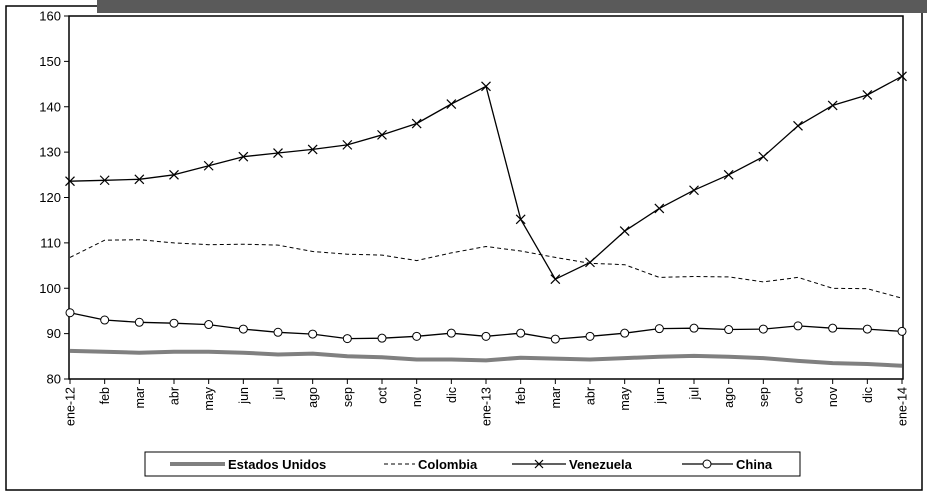 The height and width of the screenshot is (500, 930). What do you see at coordinates (50, 197) in the screenshot?
I see `y-tick-label: 120` at bounding box center [50, 197].